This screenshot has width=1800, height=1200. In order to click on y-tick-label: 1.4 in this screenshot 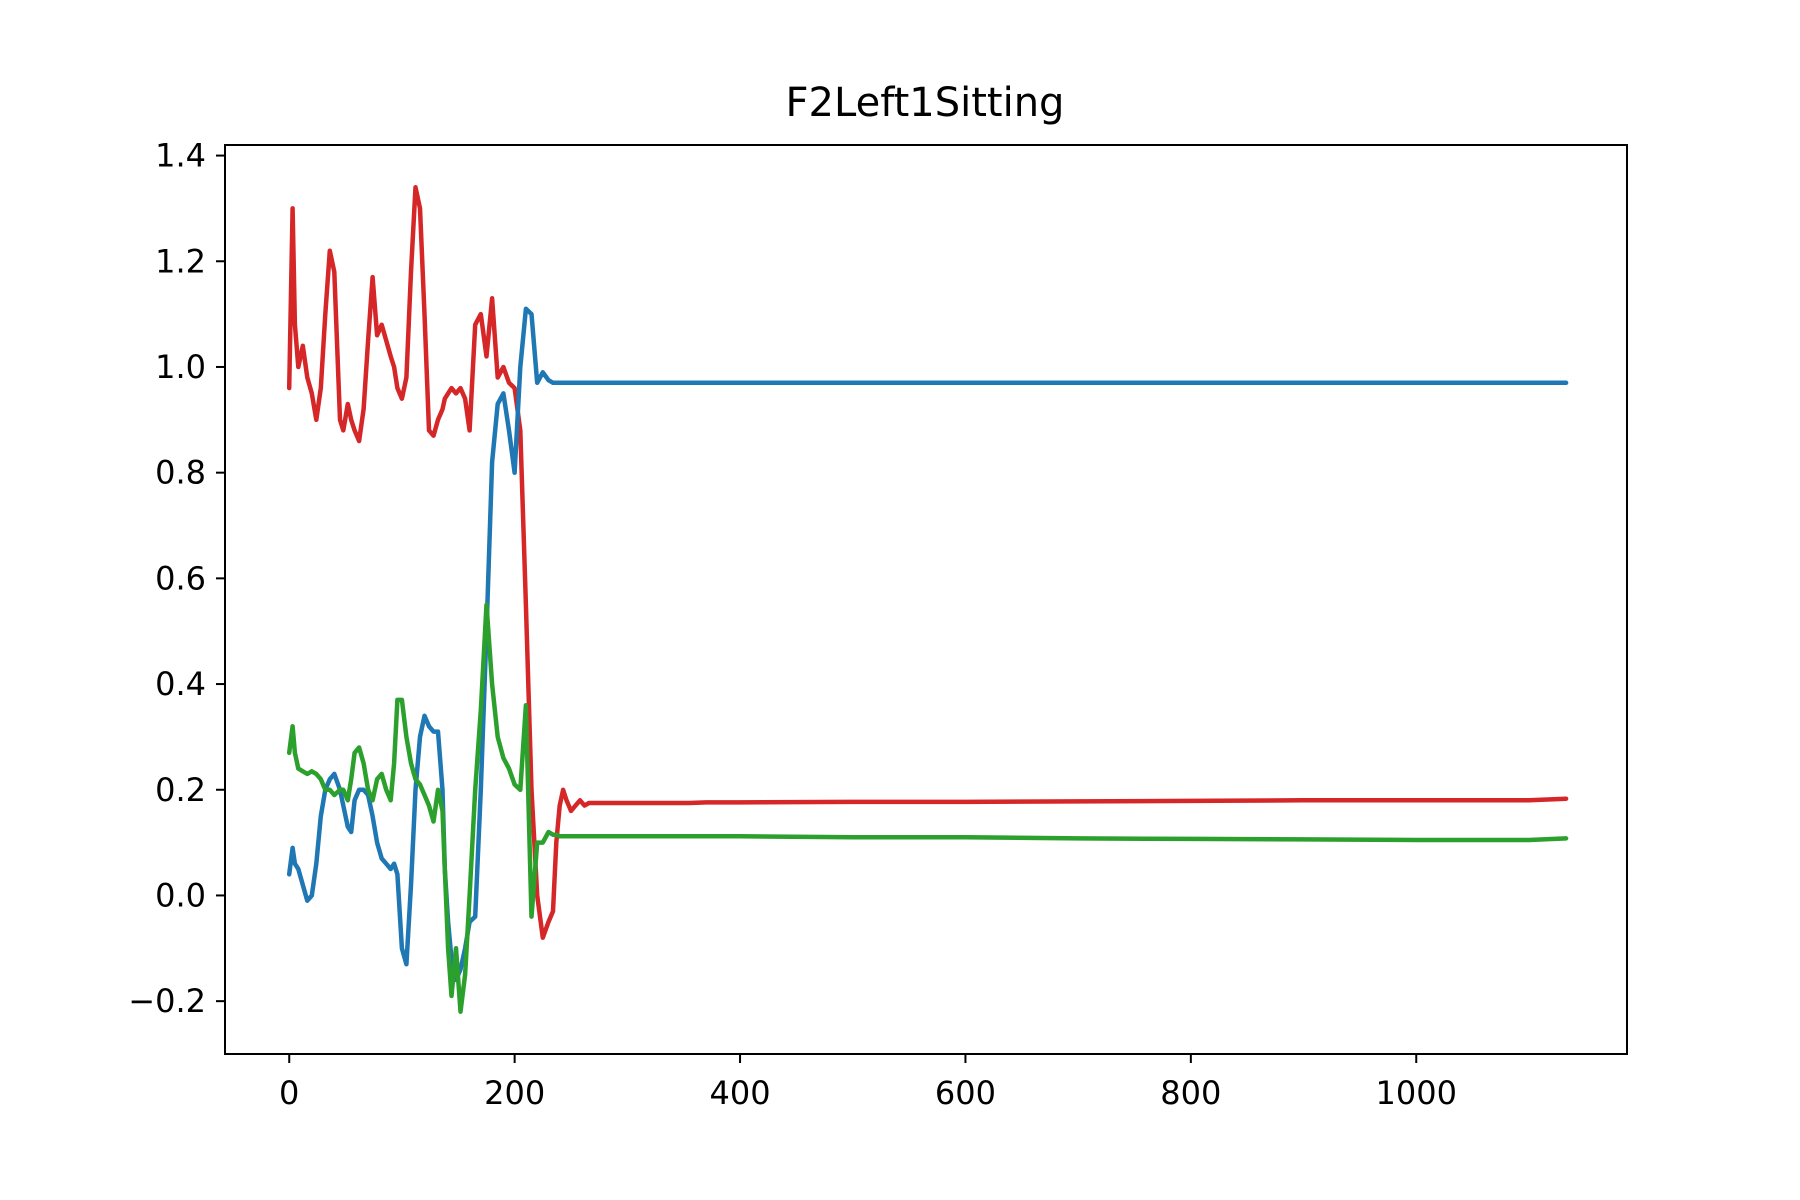, I will do `click(180, 156)`.